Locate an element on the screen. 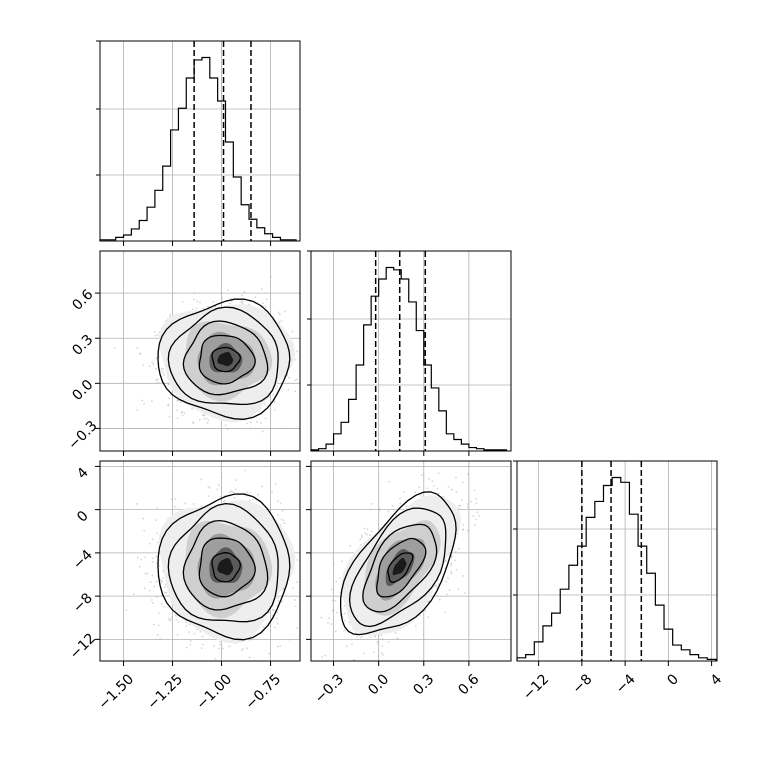 The height and width of the screenshot is (760, 760). y-tick-label: −4 is located at coordinates (83, 560).